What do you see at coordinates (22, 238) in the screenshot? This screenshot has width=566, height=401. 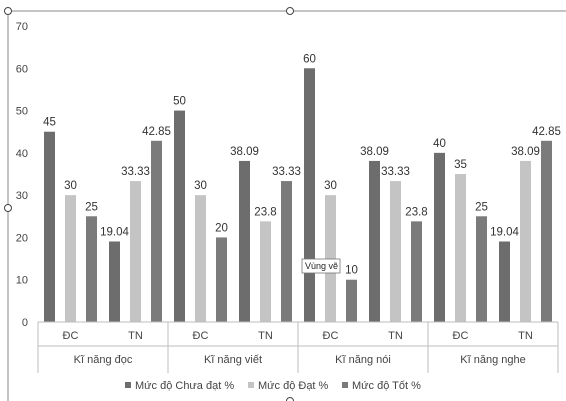 I see `y-tick-label: 20` at bounding box center [22, 238].